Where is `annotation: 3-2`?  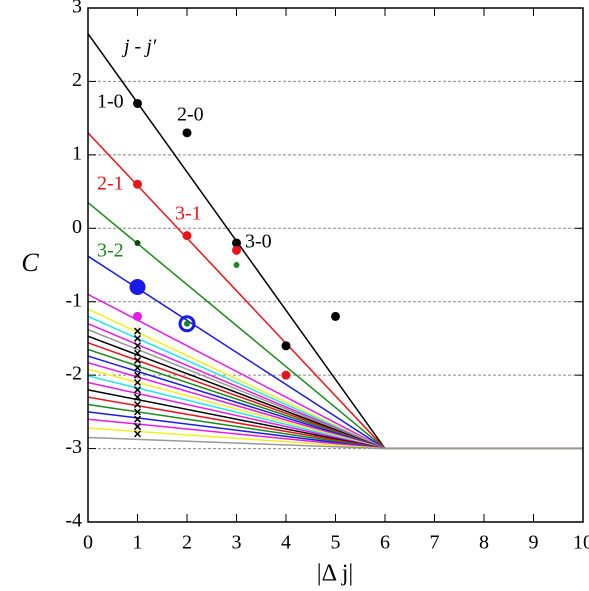
annotation: 3-2 is located at coordinates (110, 251).